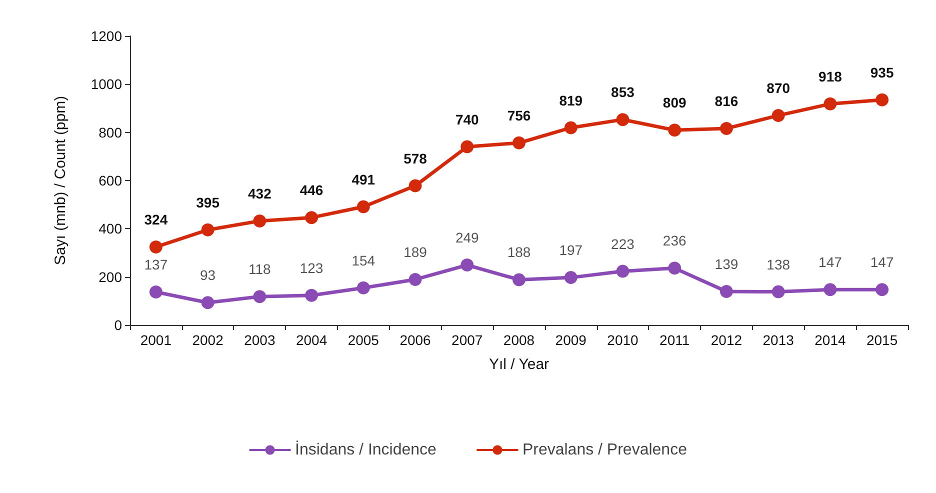 Image resolution: width=936 pixels, height=493 pixels. What do you see at coordinates (208, 275) in the screenshot?
I see `data-label: 93` at bounding box center [208, 275].